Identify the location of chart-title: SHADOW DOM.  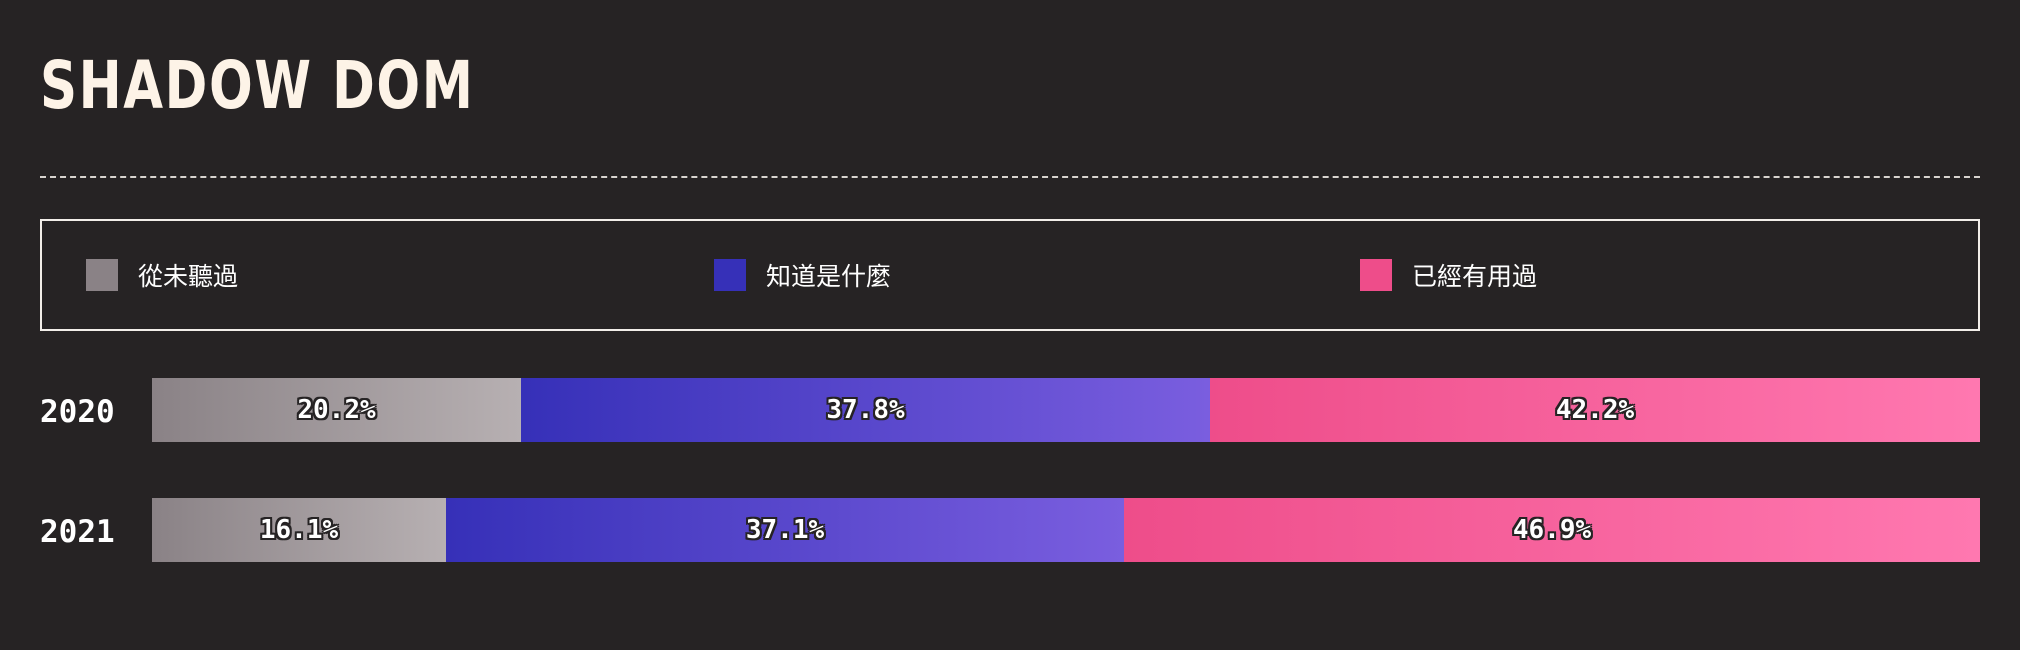
(257, 85).